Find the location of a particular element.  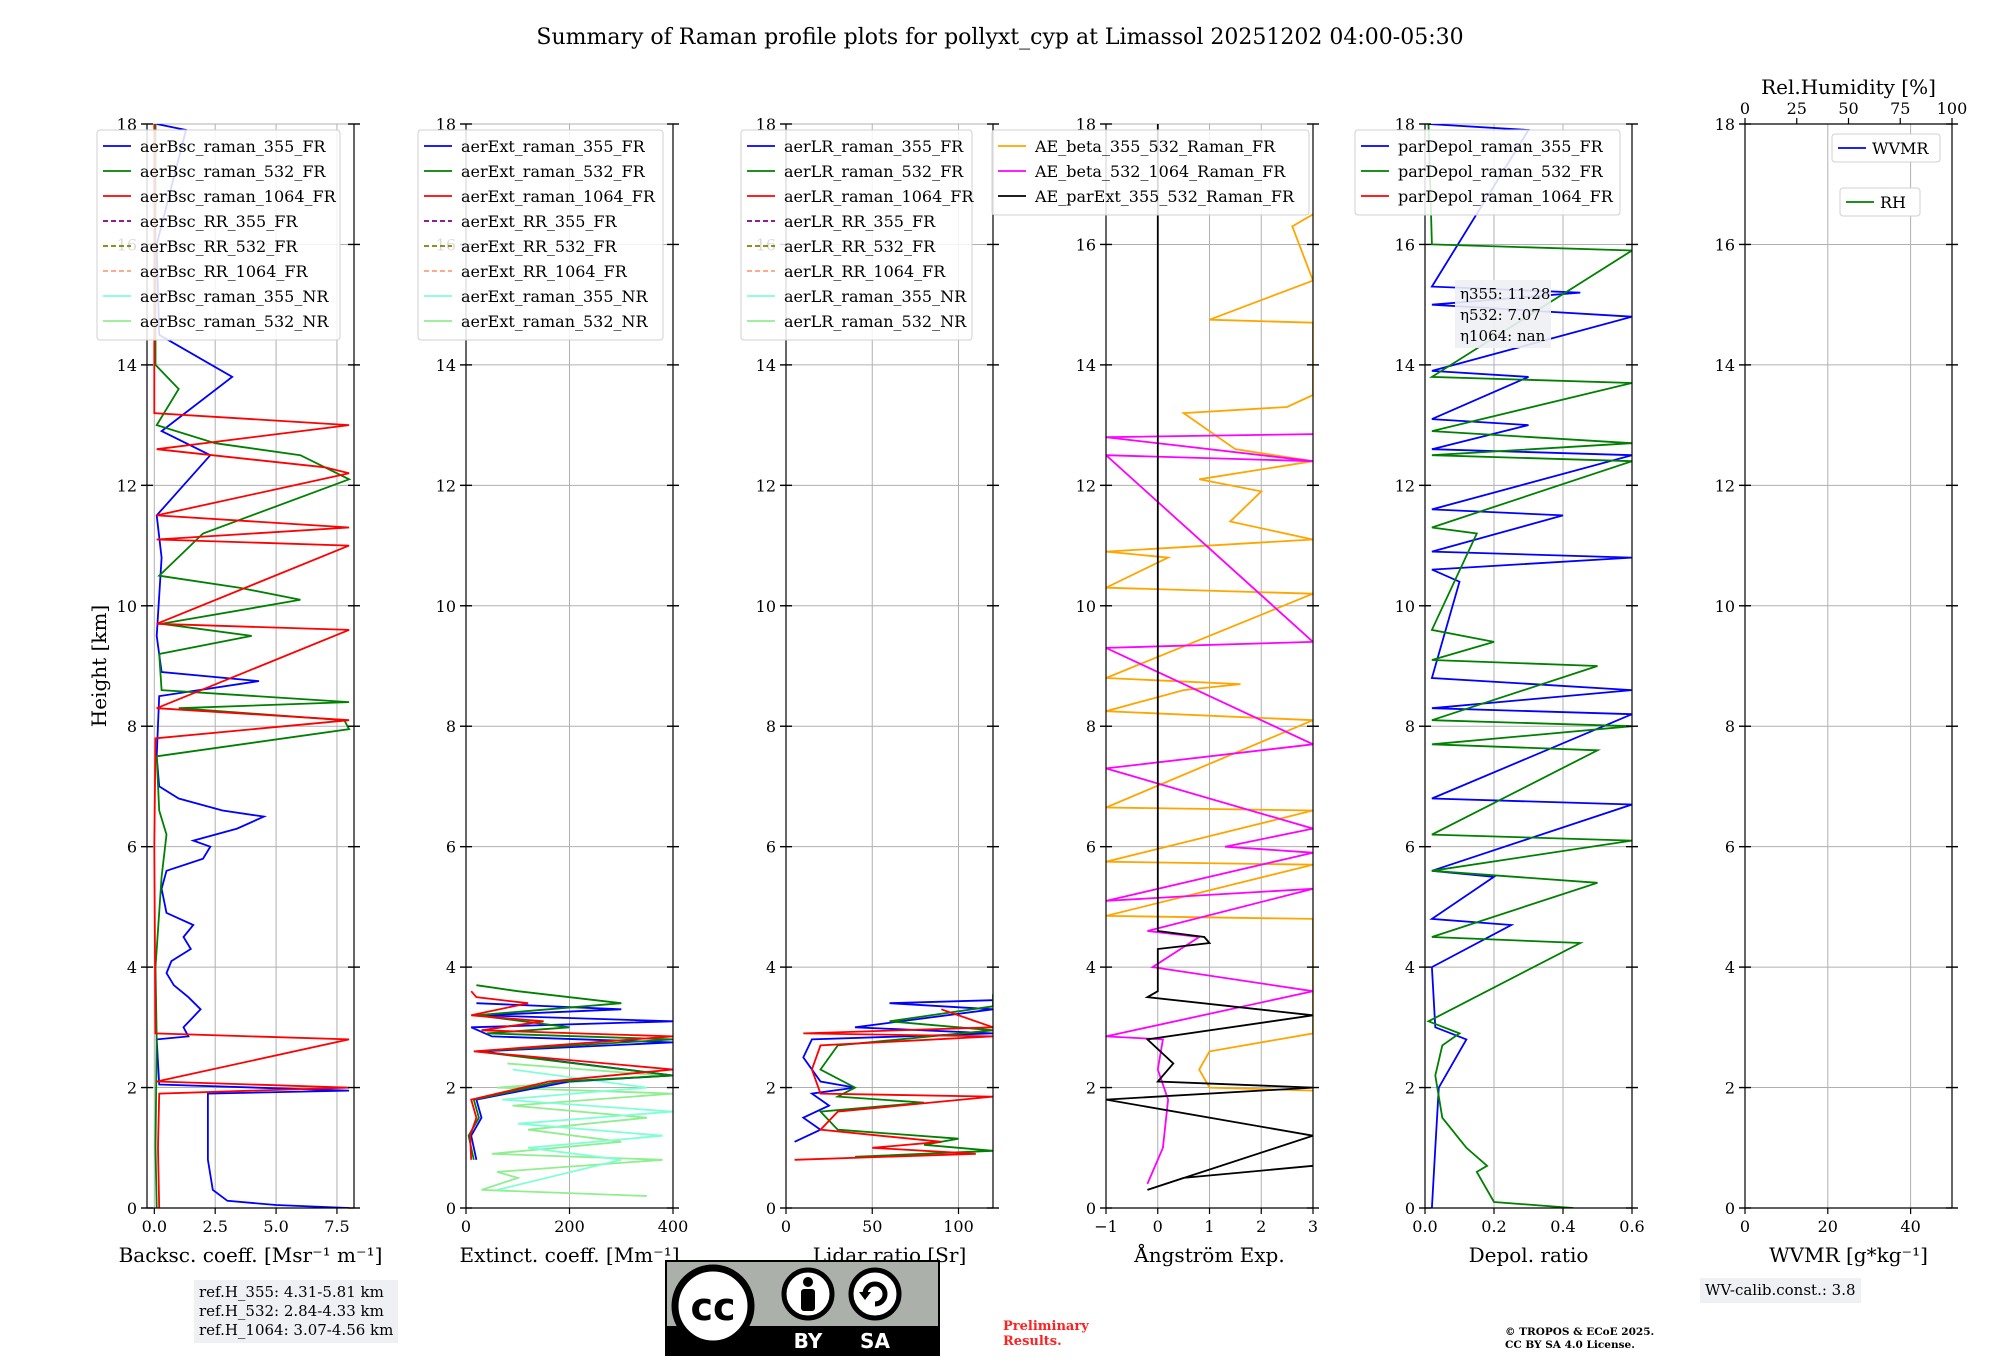

x-tick-label: 400 is located at coordinates (673, 1226).